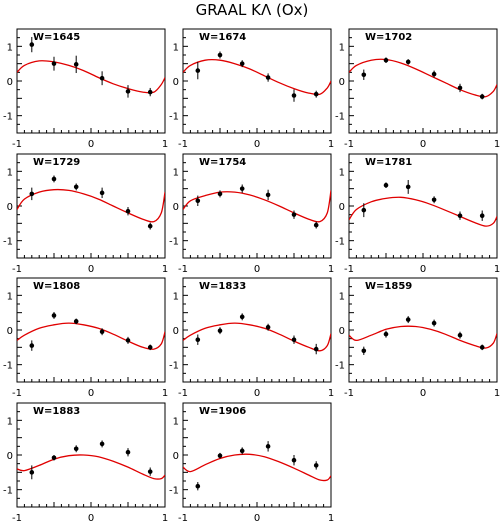  I want to click on chart-panel: 1 0 -1 -1 0 1 W=1808, so click(85, 338).